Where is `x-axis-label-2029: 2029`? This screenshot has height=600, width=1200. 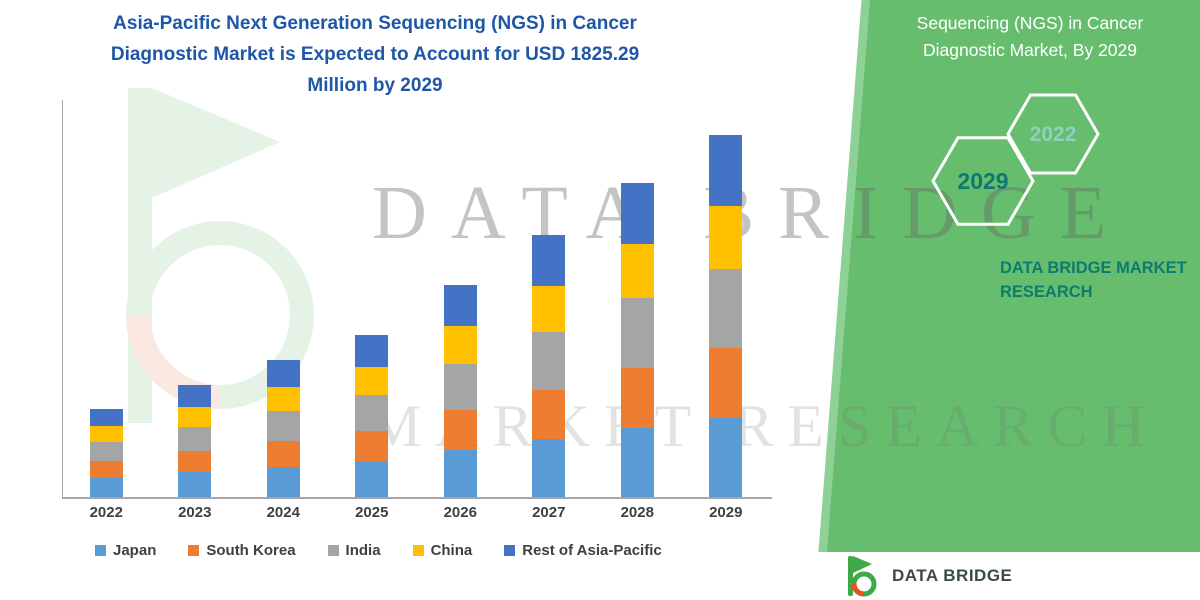 x-axis-label-2029: 2029 is located at coordinates (726, 512).